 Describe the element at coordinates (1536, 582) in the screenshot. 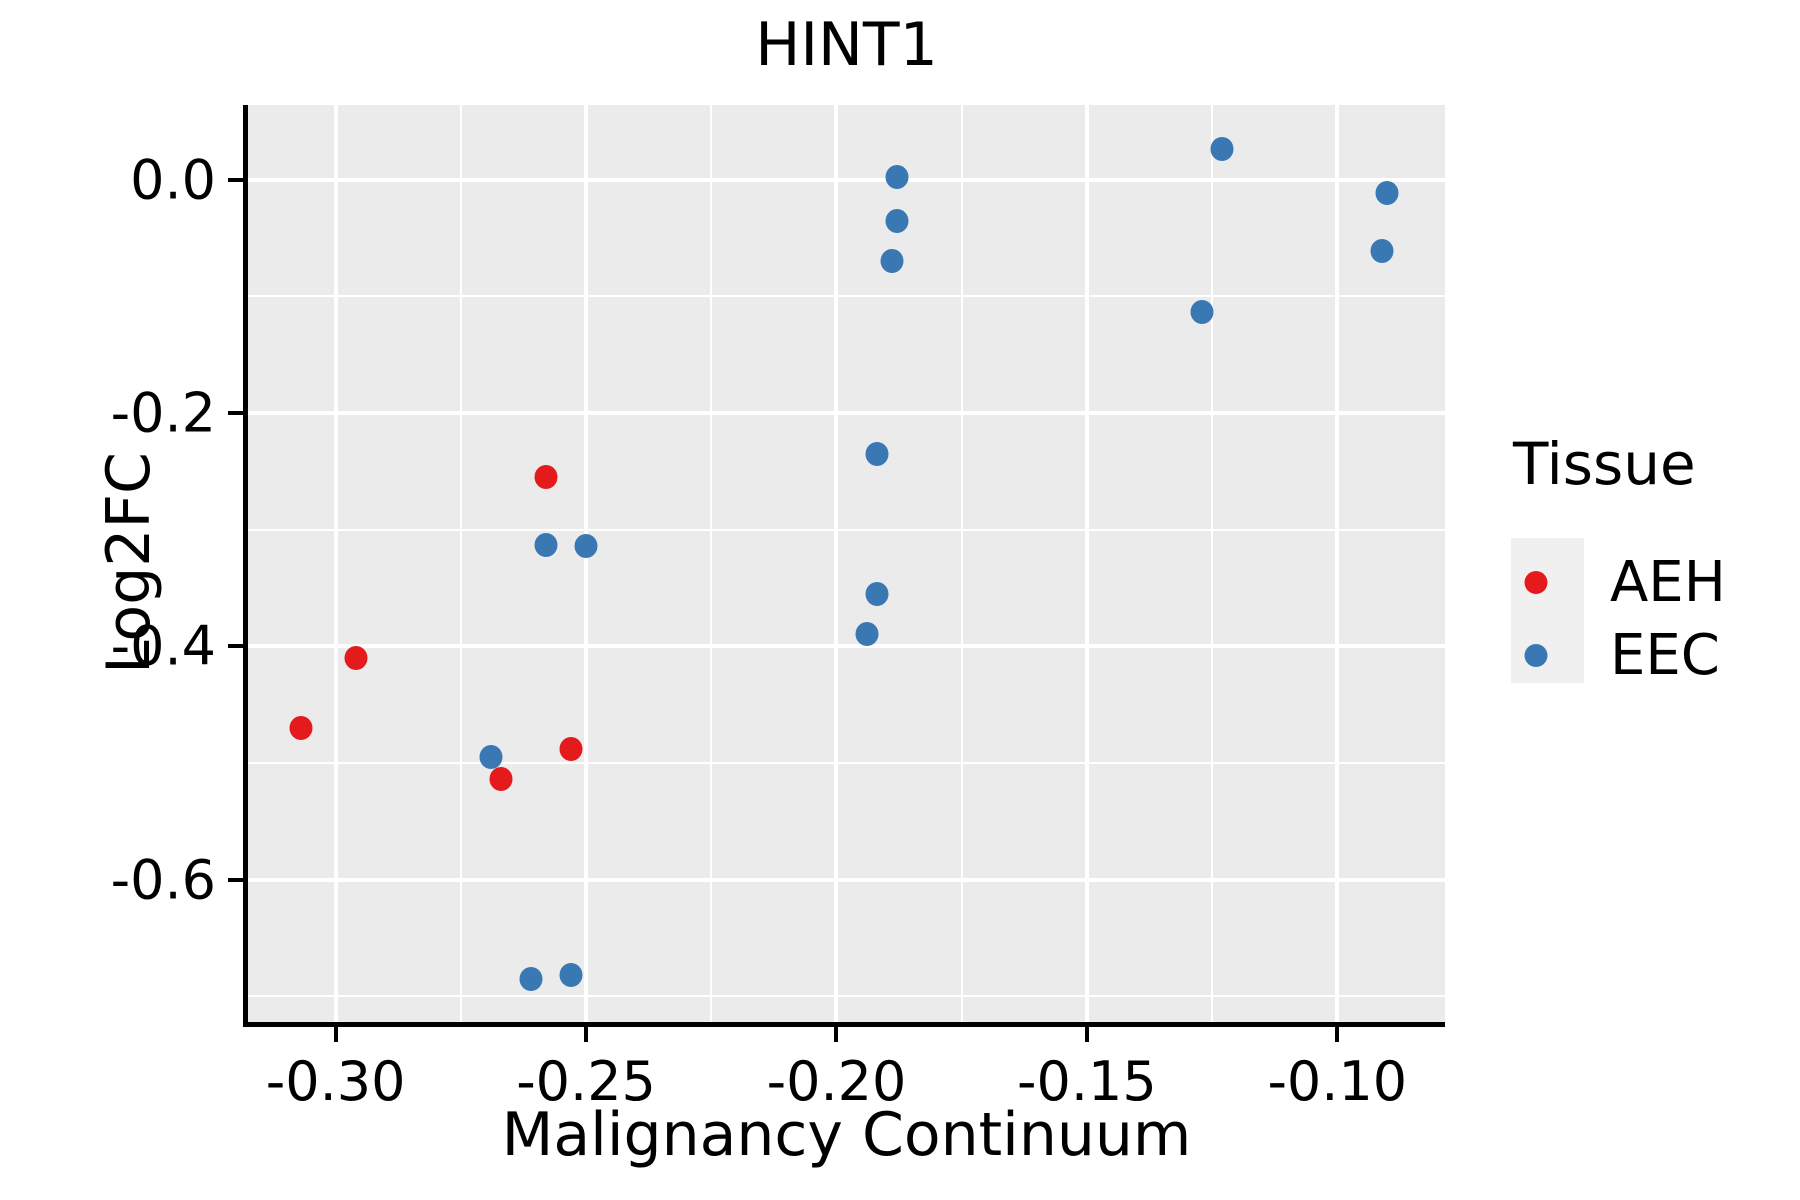

I see `legend-dot-aeh` at that location.